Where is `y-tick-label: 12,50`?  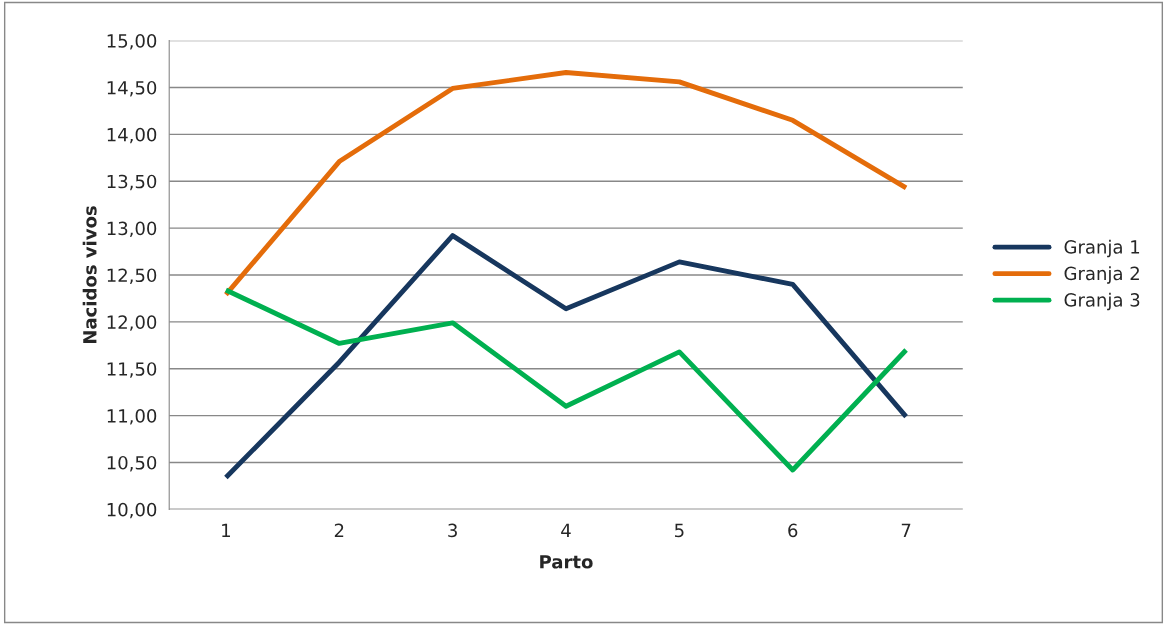 y-tick-label: 12,50 is located at coordinates (132, 276).